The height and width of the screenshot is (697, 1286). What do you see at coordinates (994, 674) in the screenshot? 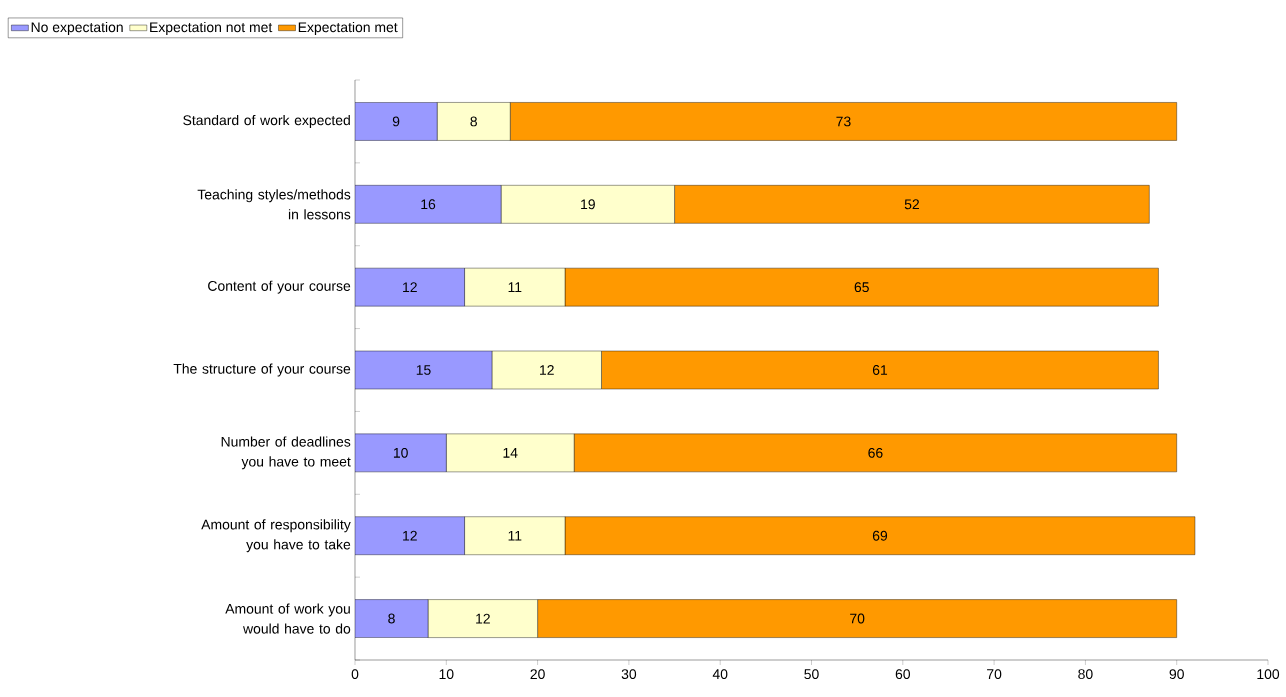
I see `x-tick-label: 70` at bounding box center [994, 674].